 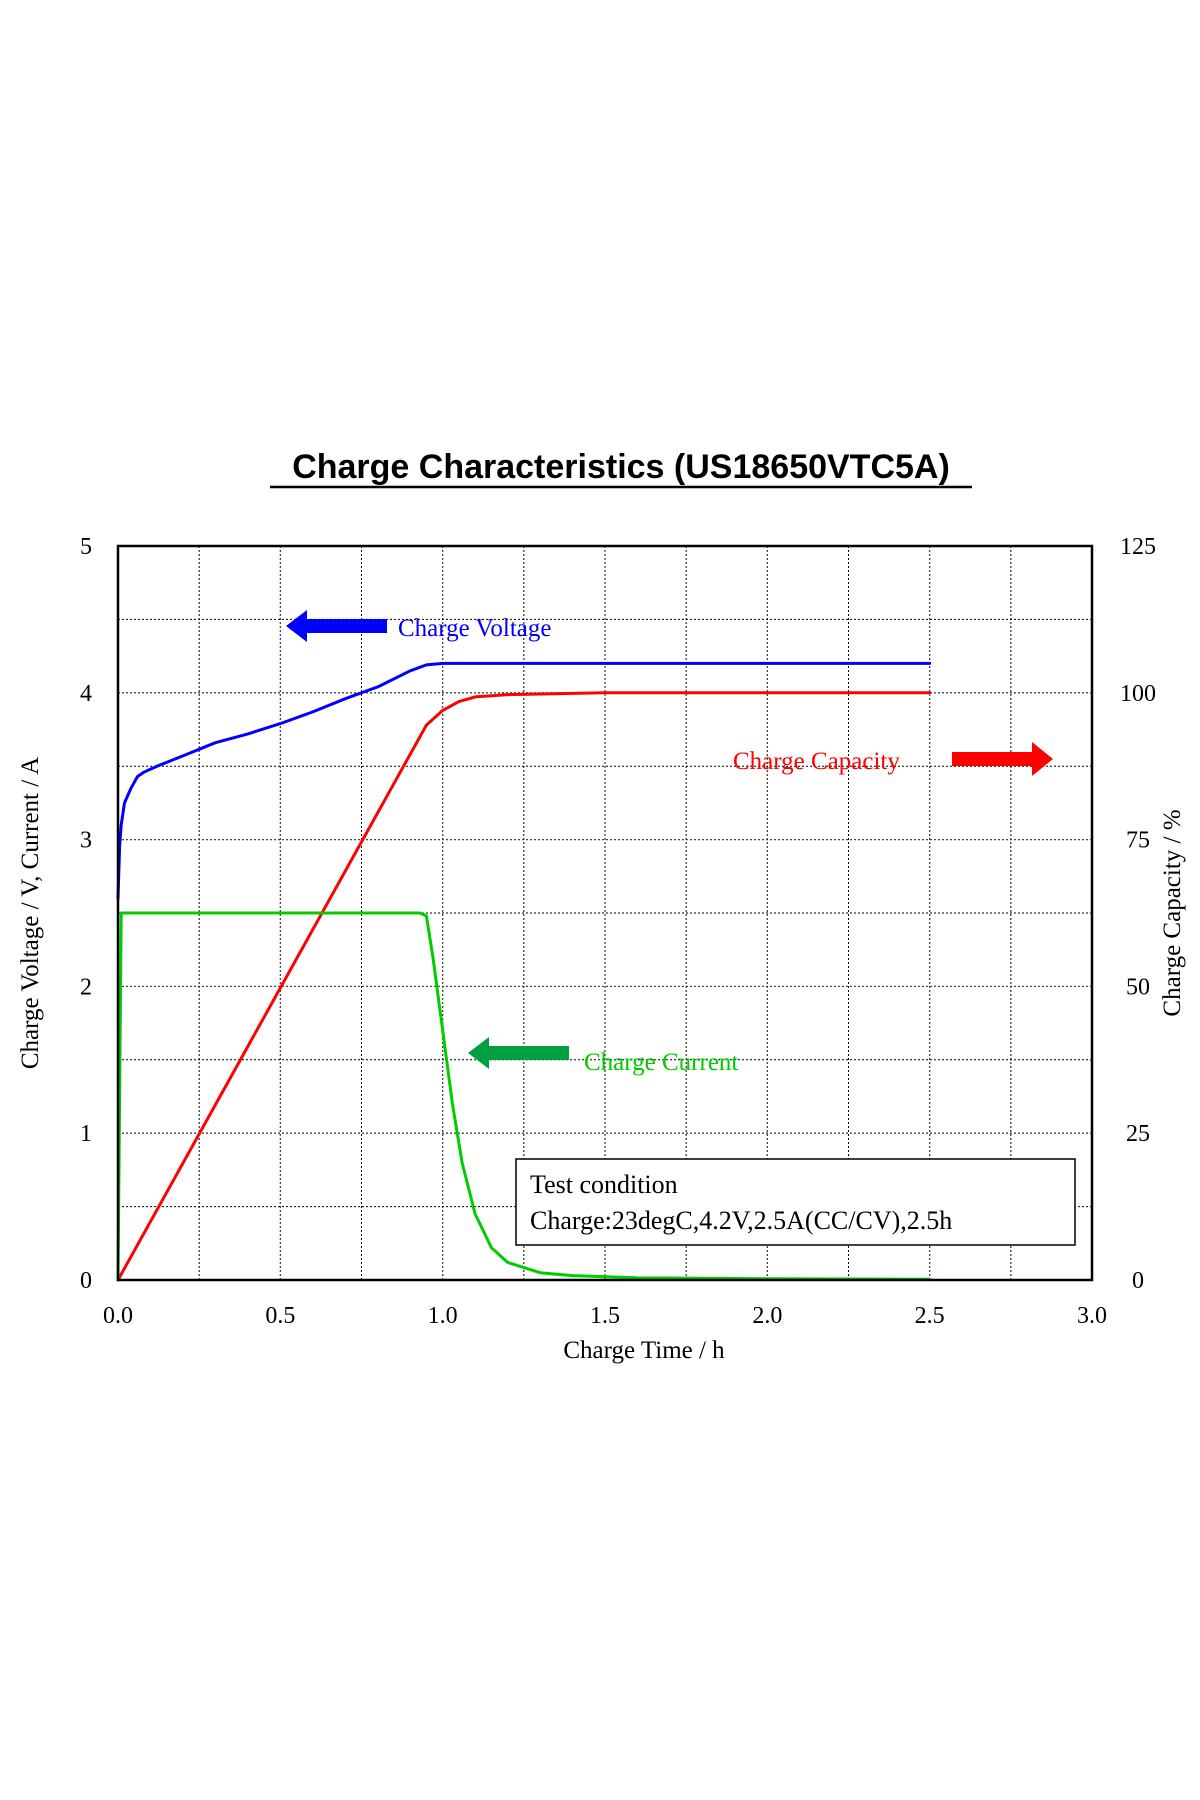 I want to click on x-tick-label: 2.5, so click(x=930, y=1316).